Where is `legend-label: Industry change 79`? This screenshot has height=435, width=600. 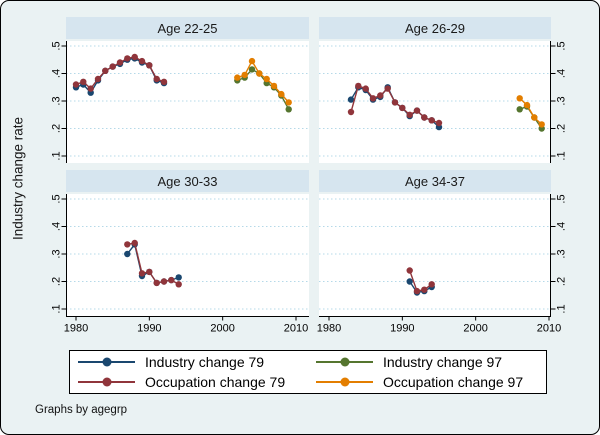
legend-label: Industry change 79 is located at coordinates (205, 361).